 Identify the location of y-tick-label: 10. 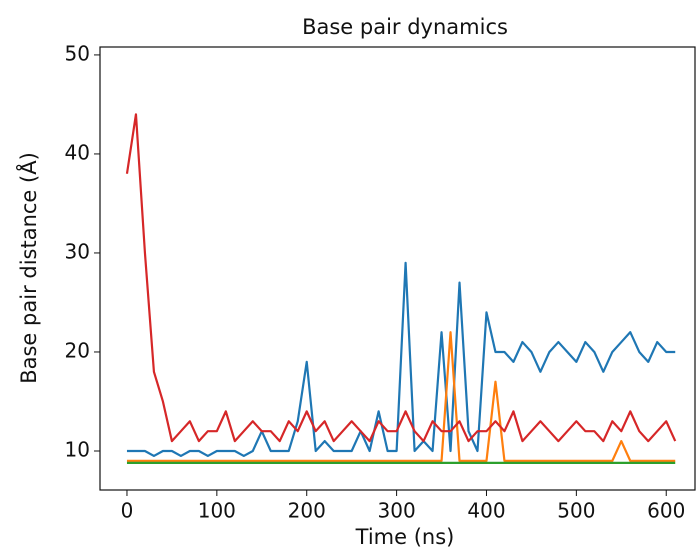
(77, 449).